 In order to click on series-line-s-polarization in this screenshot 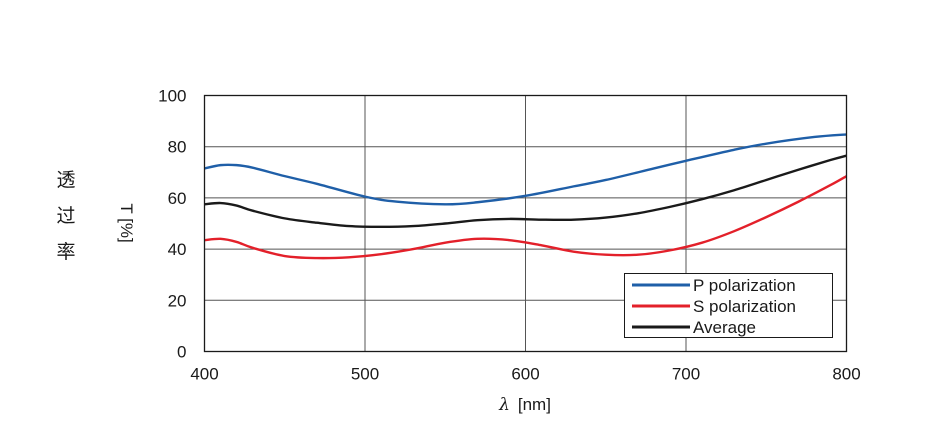, I will do `click(526, 217)`.